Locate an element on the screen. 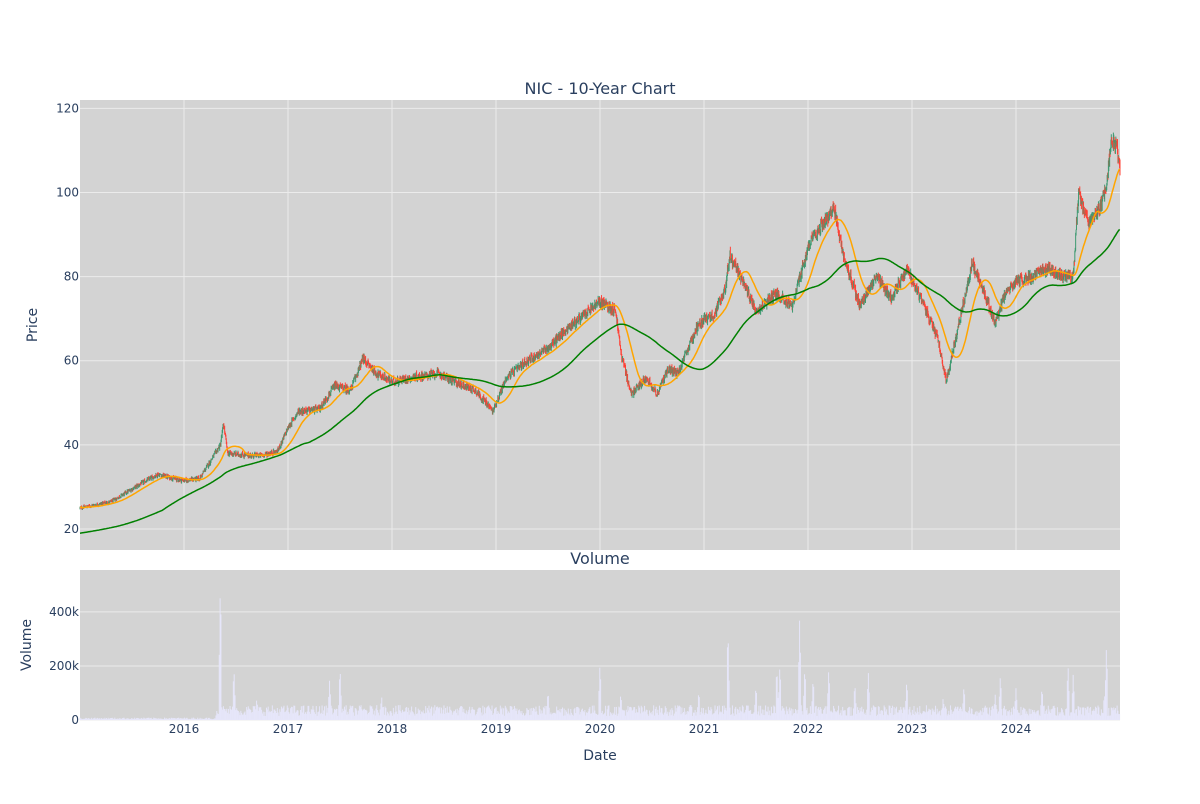 This screenshot has width=1200, height=804. volume-bars is located at coordinates (600, 659).